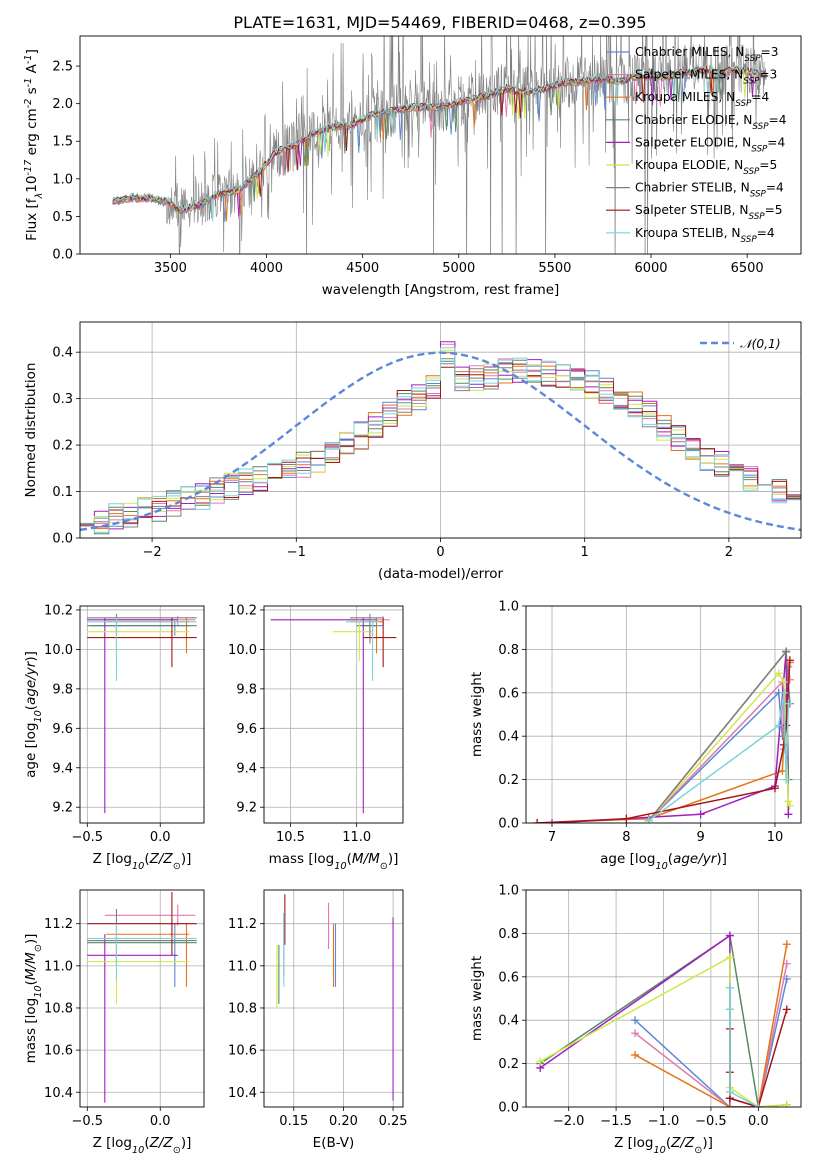 The width and height of the screenshot is (819, 1170). Describe the element at coordinates (318, 1020) in the screenshot. I see `mass-vs-extinction-panel: 0.15 0.20 0.25 10.4 10.6 10.8 11.0 11.2 E(B-V)` at that location.